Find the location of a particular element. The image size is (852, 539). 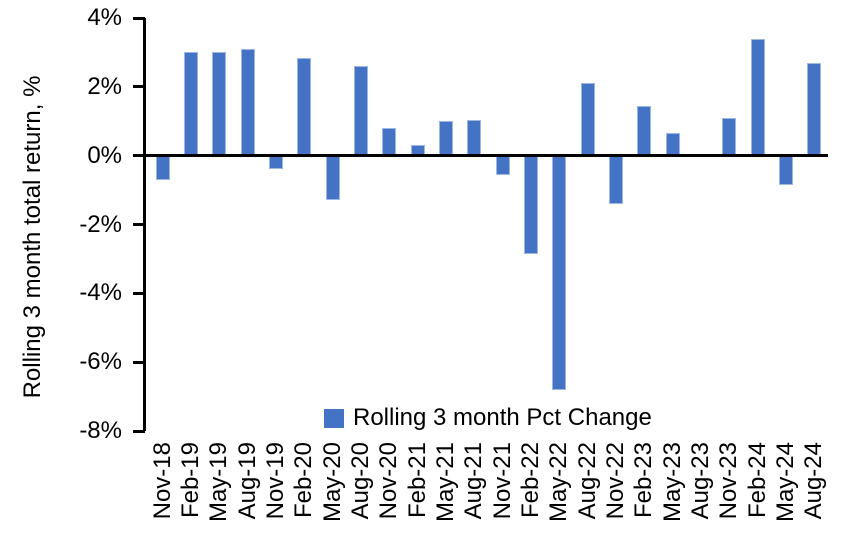

x-tick-label-aug-21: Aug-21 is located at coordinates (474, 481).